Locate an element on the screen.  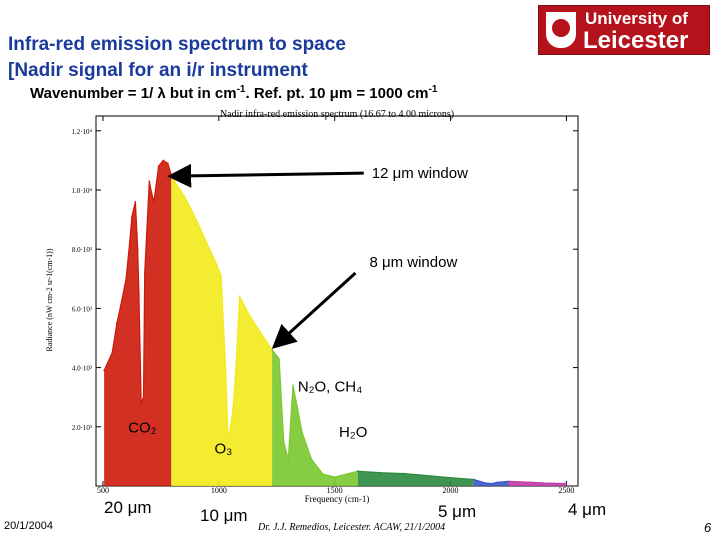
subtitle-main: Wavenumber = 1/ λ but in cm is located at coordinates (133, 93).